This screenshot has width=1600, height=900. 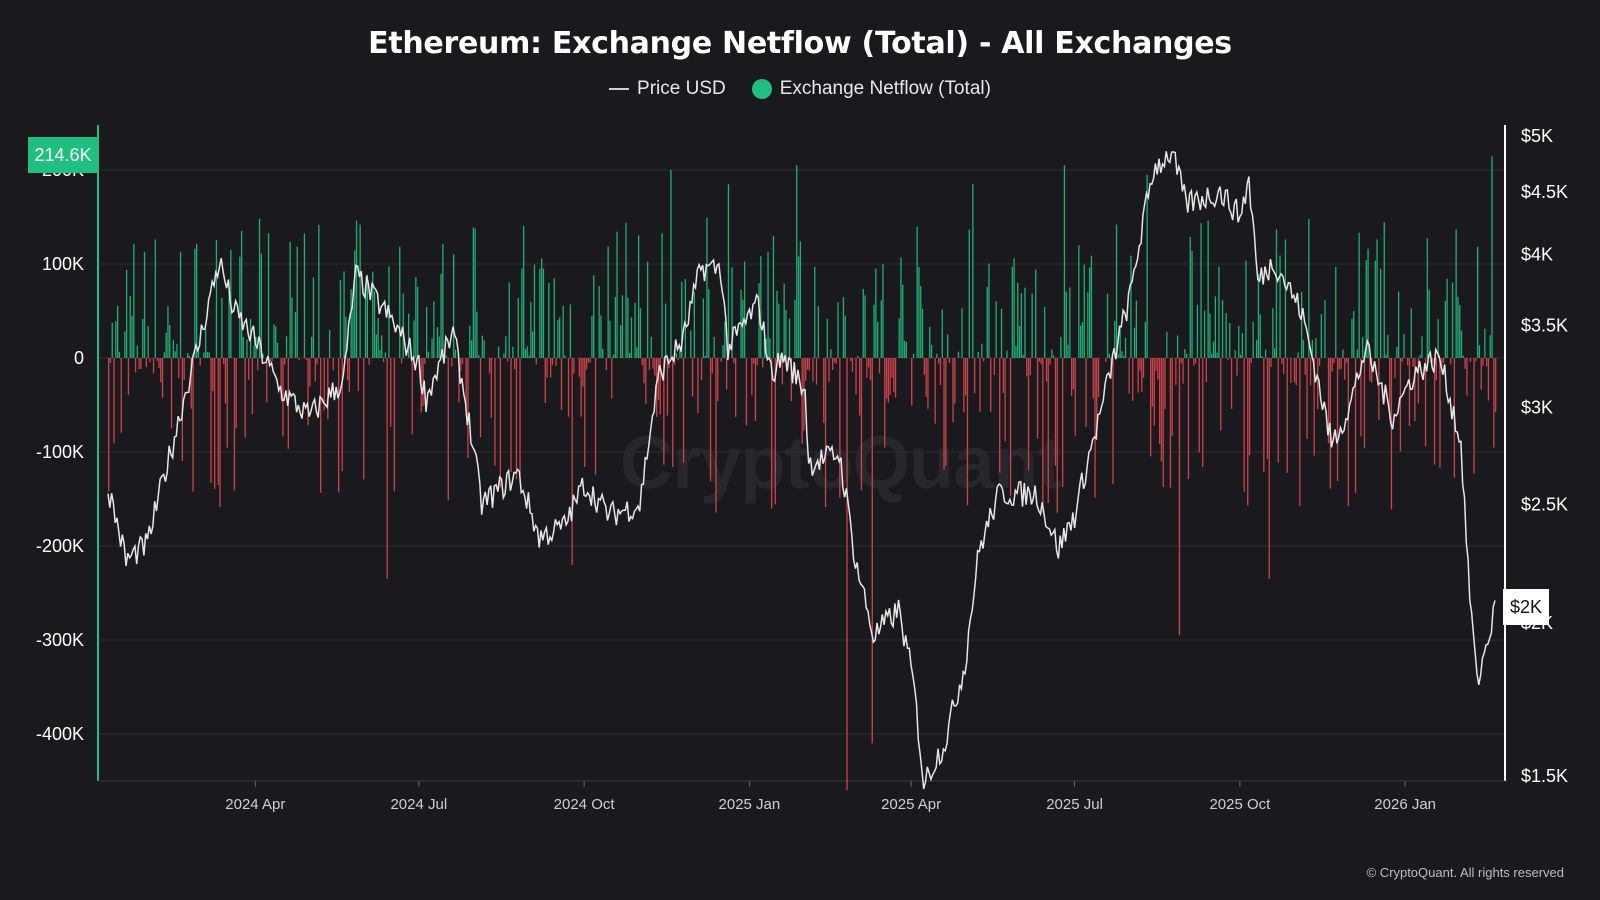 What do you see at coordinates (619, 89) in the screenshot?
I see `price-line-swatch` at bounding box center [619, 89].